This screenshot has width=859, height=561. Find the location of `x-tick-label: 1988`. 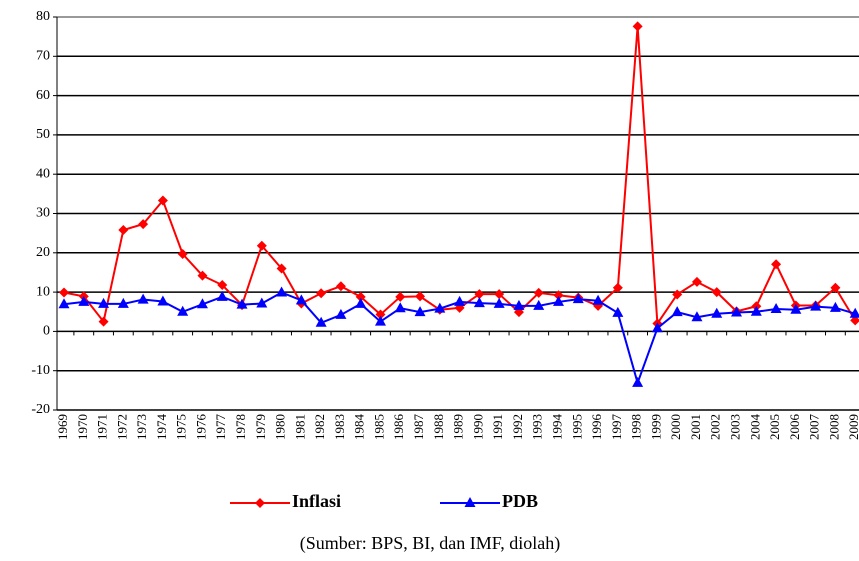

x-tick-label: 1988 is located at coordinates (438, 427).